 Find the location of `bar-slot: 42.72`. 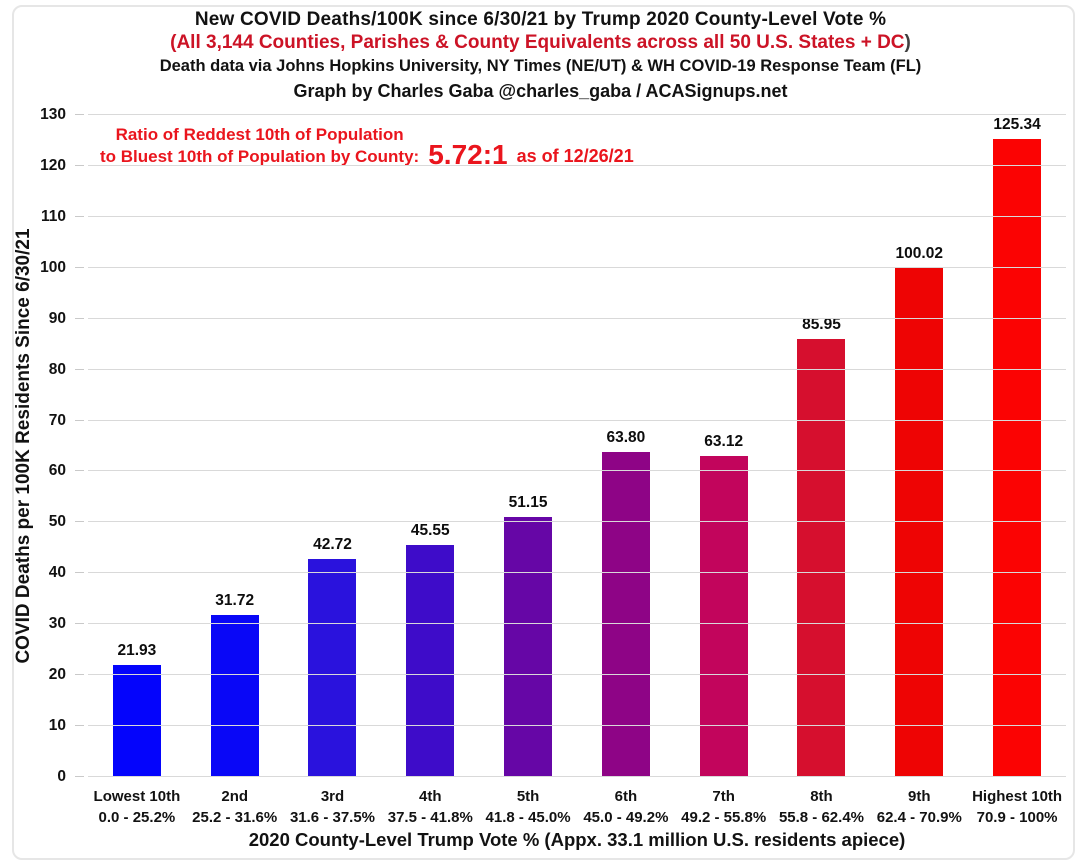

bar-slot: 42.72 is located at coordinates (333, 446).